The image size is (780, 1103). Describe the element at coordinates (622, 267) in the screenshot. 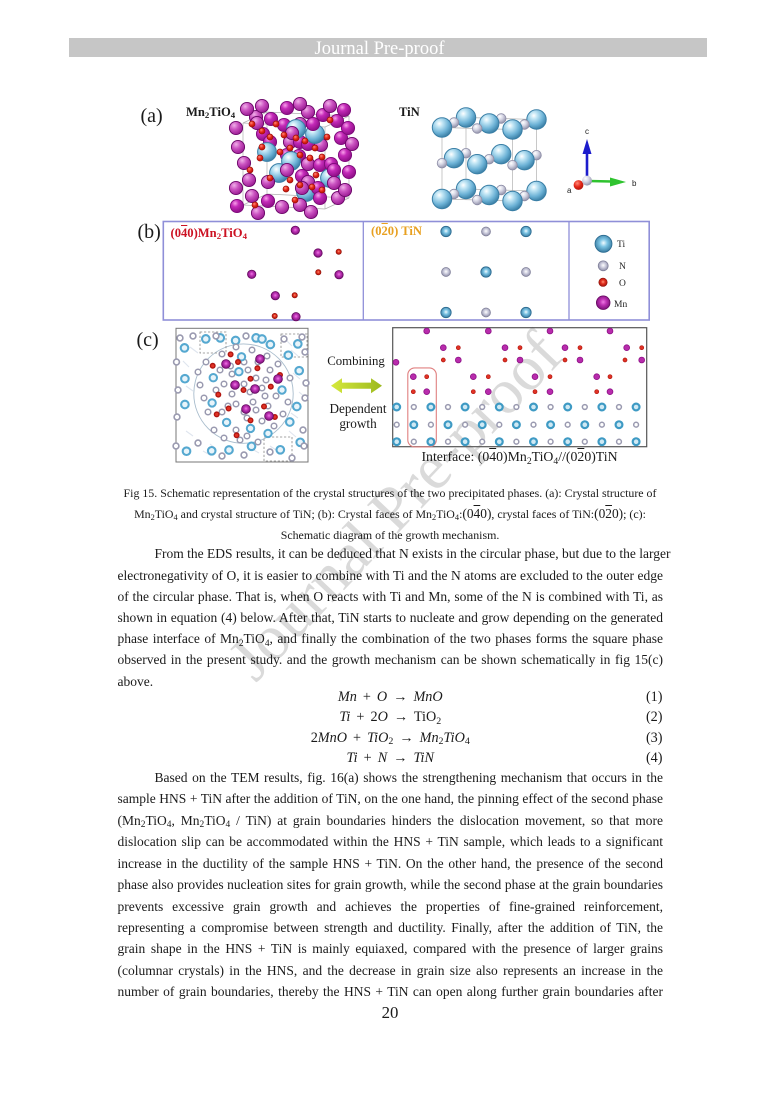

I see `svg-text: N` at that location.